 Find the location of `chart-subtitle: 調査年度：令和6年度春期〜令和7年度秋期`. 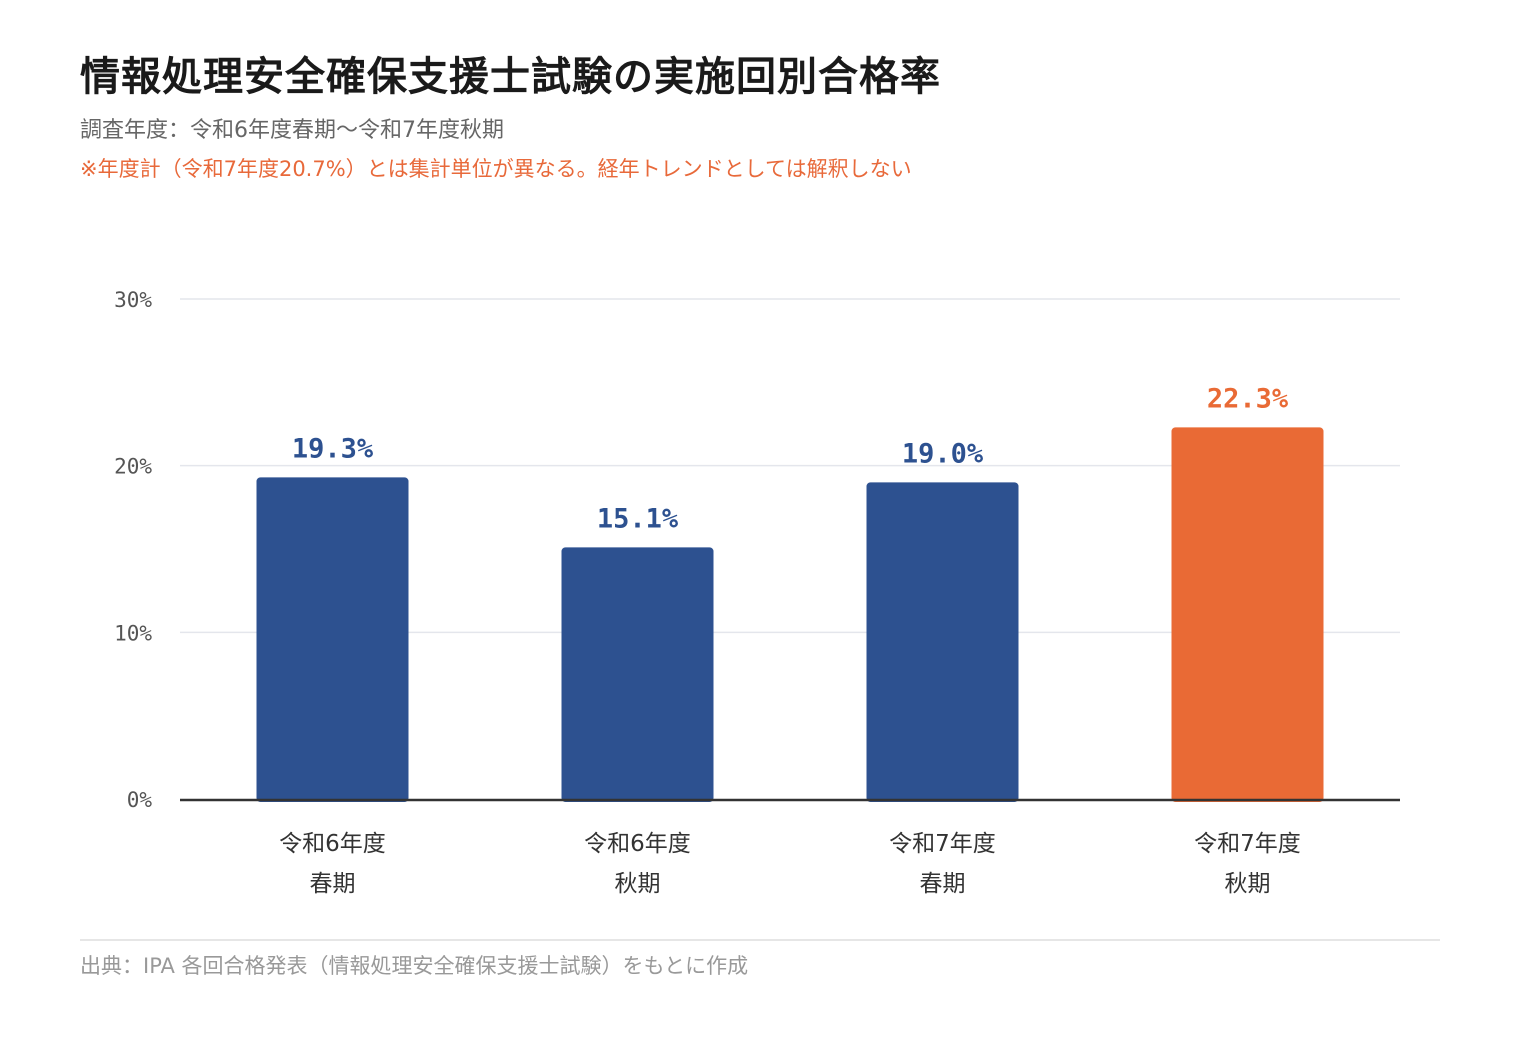

chart-subtitle: 調査年度：令和6年度春期〜令和7年度秋期 is located at coordinates (292, 130).